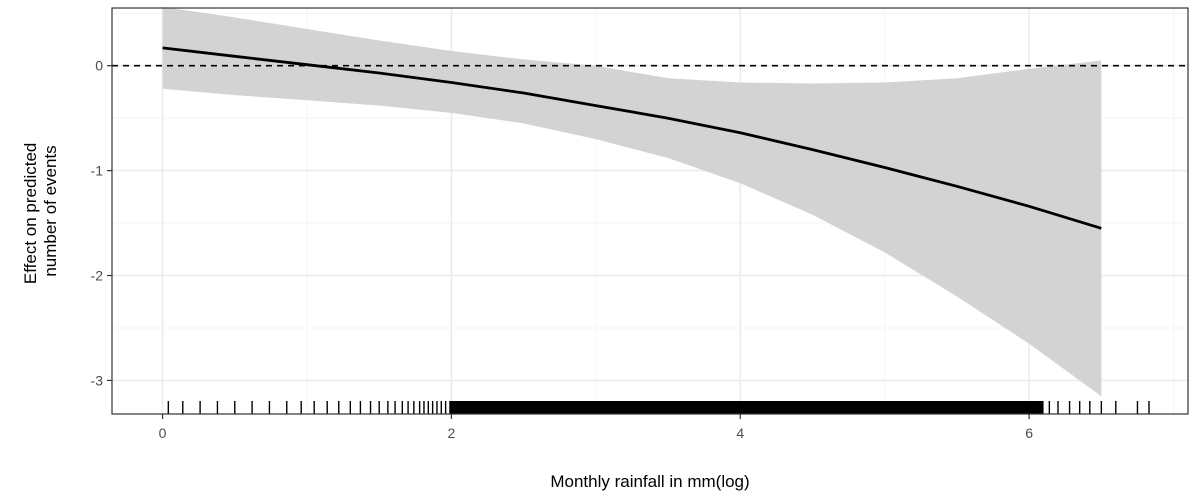 Image resolution: width=1201 pixels, height=495 pixels. I want to click on y-axis: 0 -1 -2 -3, so click(101, 223).